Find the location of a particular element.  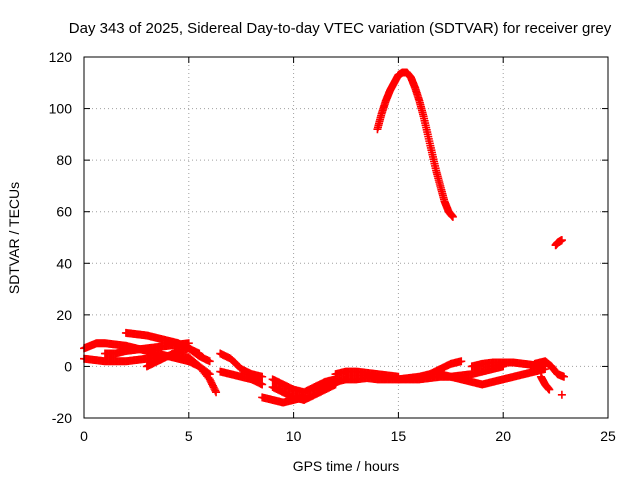

x-tick-label: 10 is located at coordinates (294, 436).